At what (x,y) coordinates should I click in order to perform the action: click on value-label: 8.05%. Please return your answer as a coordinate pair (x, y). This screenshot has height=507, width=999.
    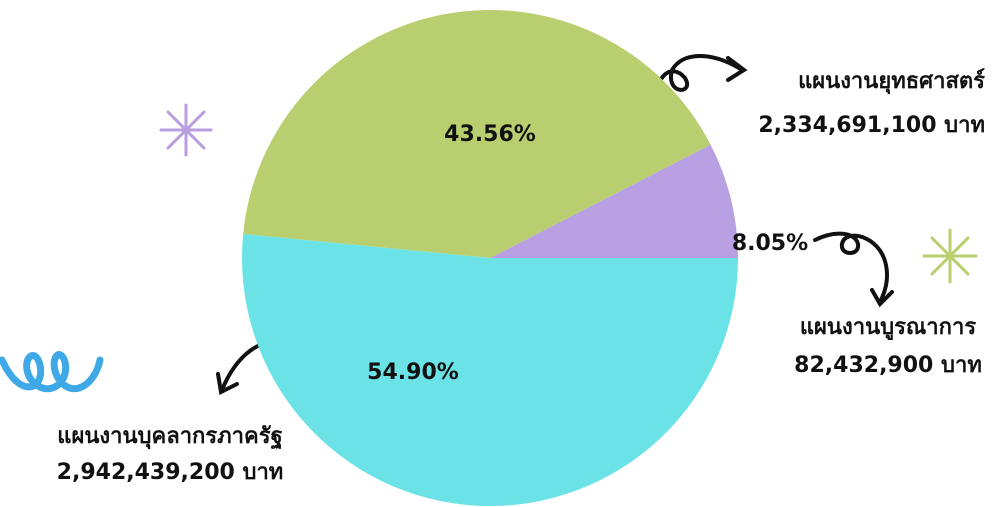
    Looking at the image, I should click on (770, 243).